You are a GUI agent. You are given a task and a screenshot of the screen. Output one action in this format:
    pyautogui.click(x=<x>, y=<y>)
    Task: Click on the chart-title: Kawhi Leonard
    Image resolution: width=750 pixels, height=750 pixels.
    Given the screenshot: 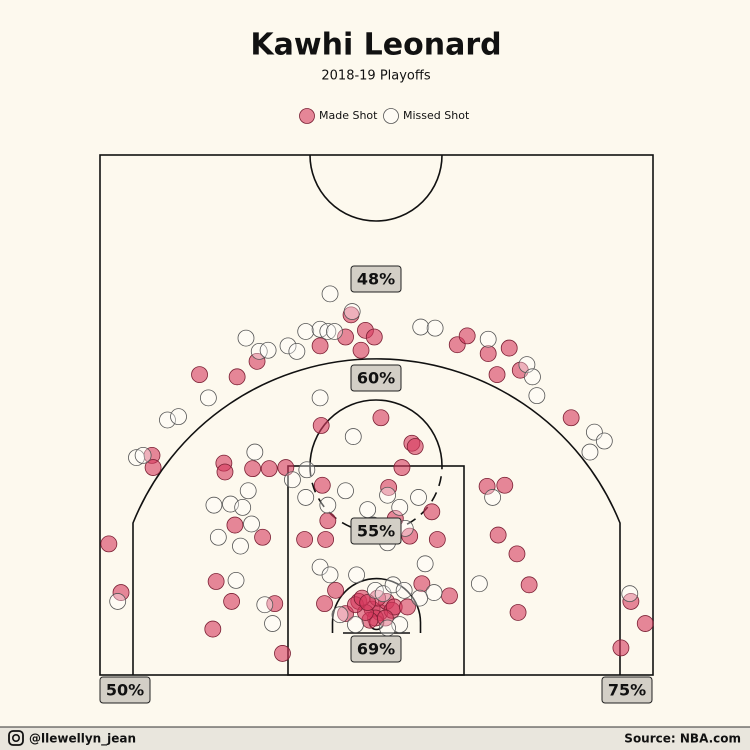 What is the action you would take?
    pyautogui.click(x=375, y=45)
    